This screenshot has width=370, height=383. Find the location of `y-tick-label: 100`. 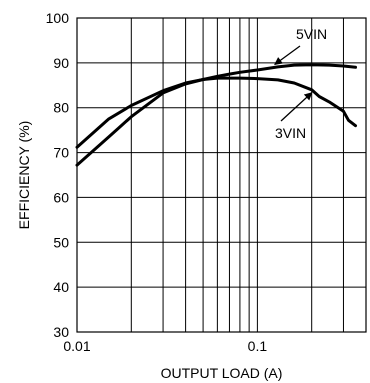

y-tick-label: 100 is located at coordinates (58, 18).